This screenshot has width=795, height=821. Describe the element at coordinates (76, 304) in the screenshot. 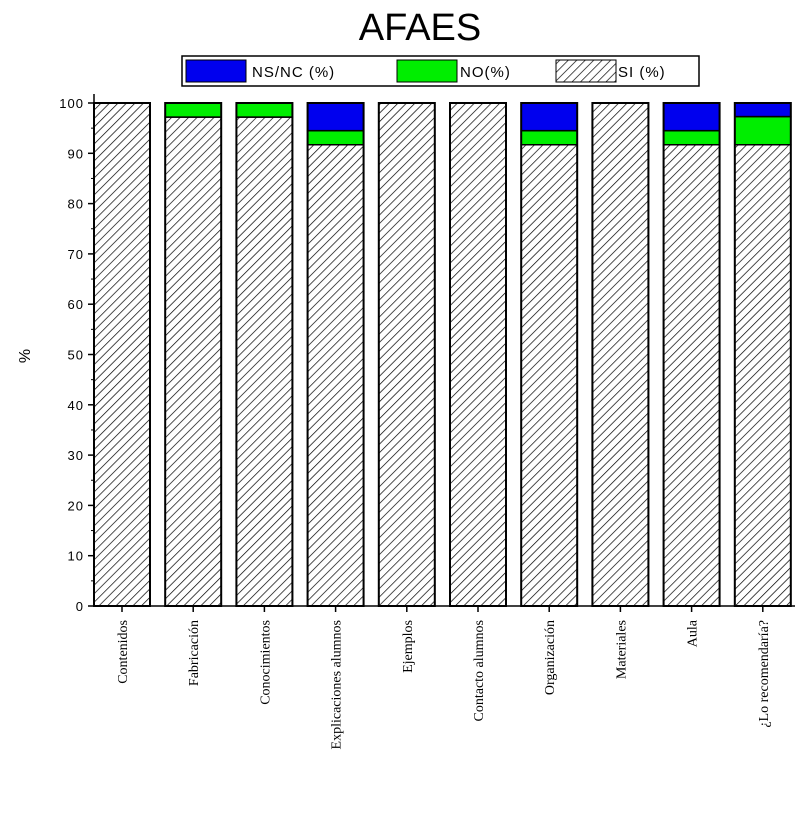

I see `y-tick-label: 60` at that location.